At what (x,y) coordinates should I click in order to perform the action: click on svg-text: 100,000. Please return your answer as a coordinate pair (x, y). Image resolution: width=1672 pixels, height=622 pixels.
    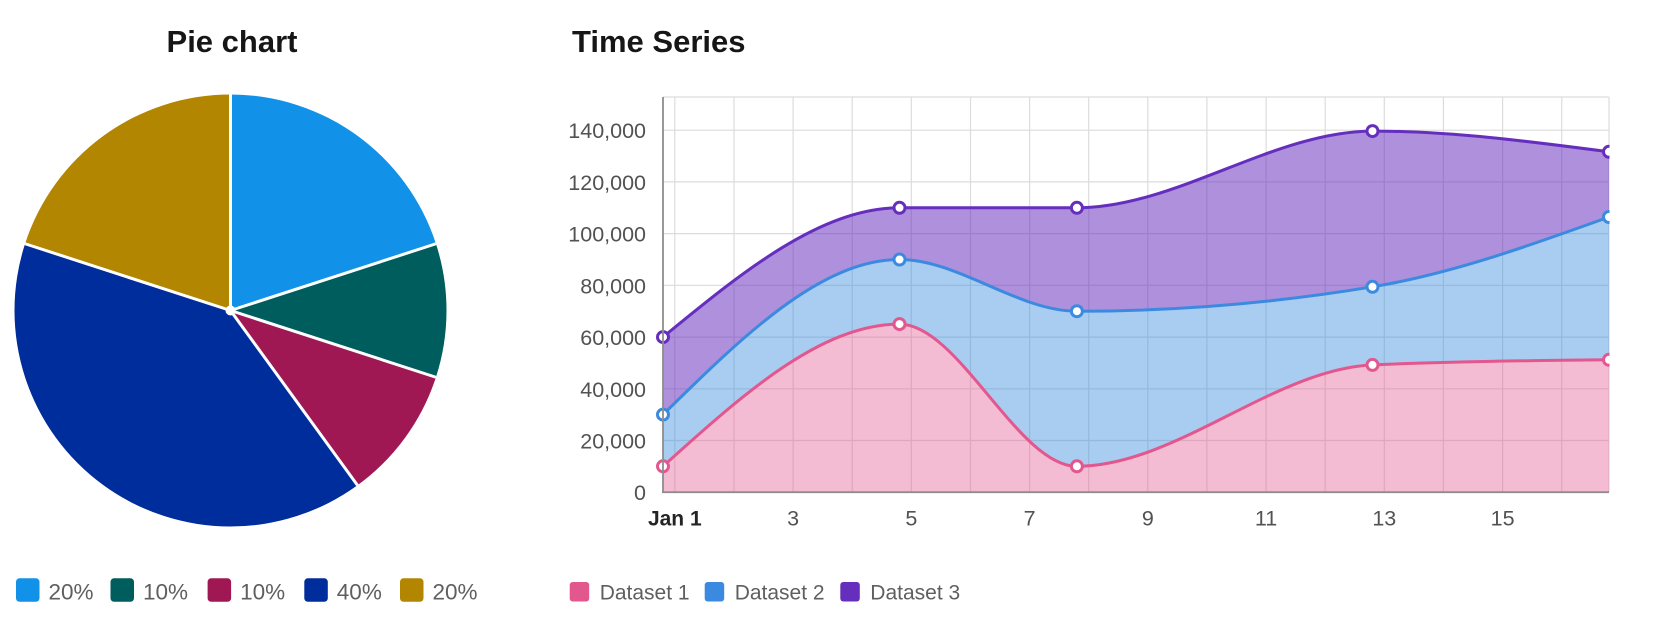
    Looking at the image, I should click on (607, 235).